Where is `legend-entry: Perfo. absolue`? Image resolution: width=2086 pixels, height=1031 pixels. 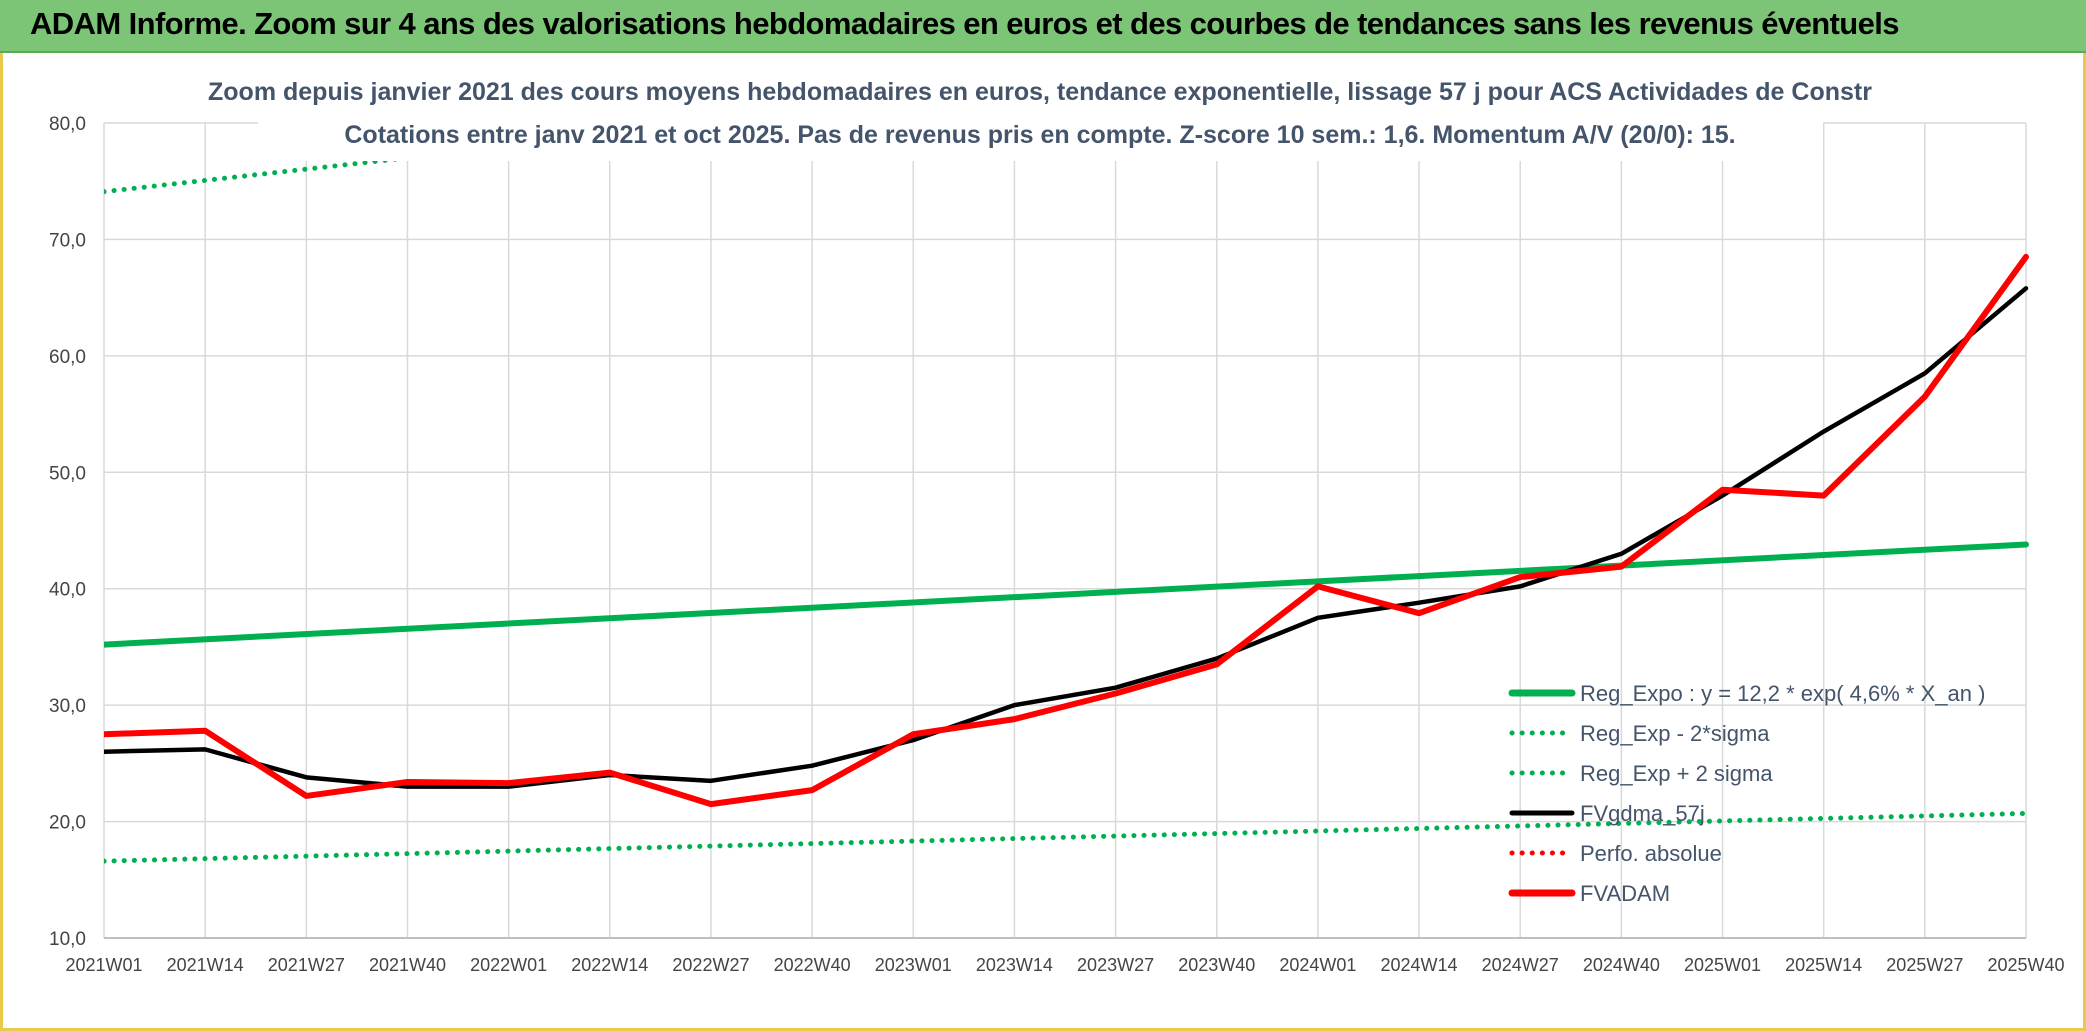
legend-entry: Perfo. absolue is located at coordinates (1651, 853).